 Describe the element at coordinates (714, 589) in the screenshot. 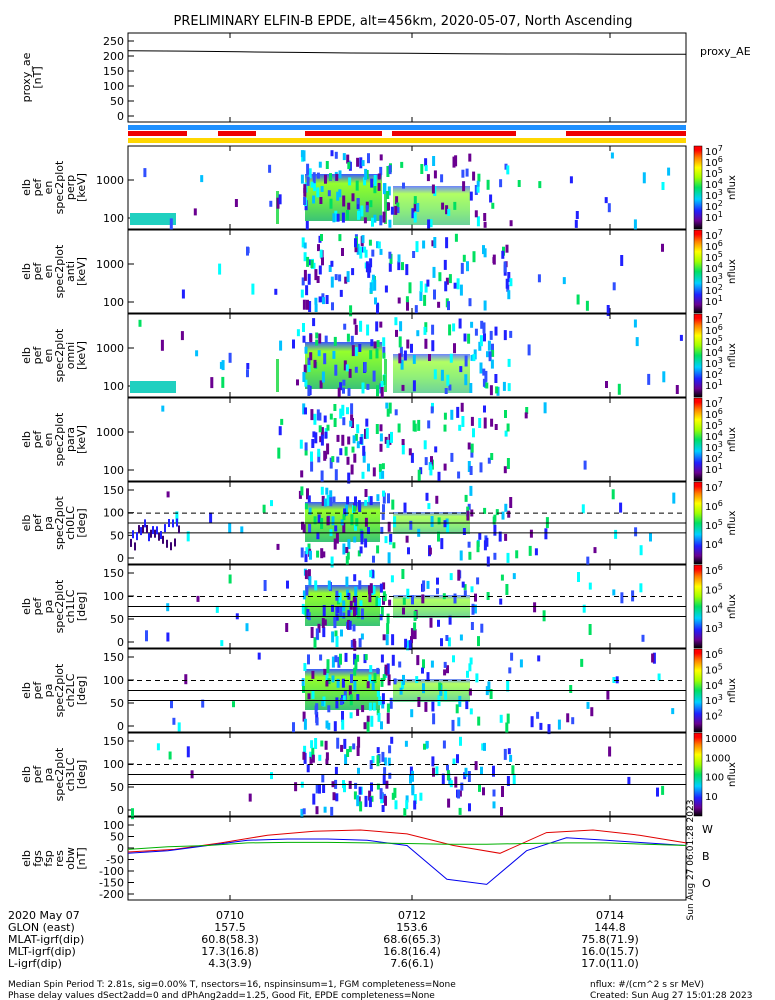

I see `colorbar-label: 105` at that location.